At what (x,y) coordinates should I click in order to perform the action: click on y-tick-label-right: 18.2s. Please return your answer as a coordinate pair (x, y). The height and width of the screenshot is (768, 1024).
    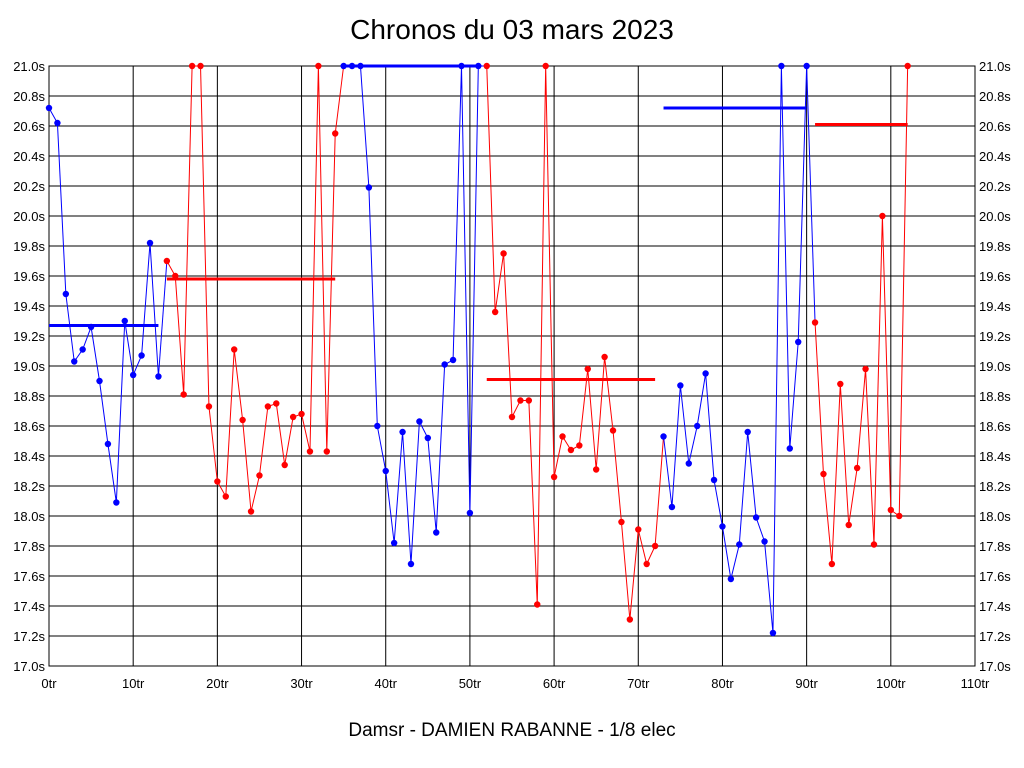
    Looking at the image, I should click on (995, 486).